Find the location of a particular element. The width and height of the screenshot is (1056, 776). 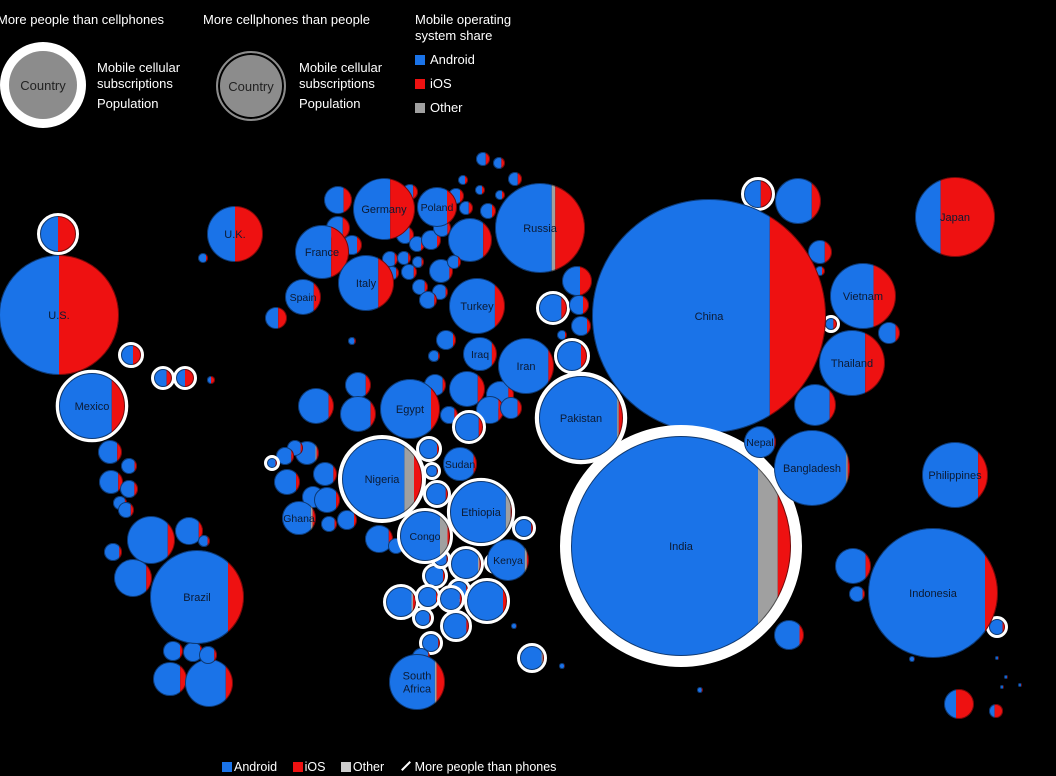

legend-population-label: Population is located at coordinates (128, 103).